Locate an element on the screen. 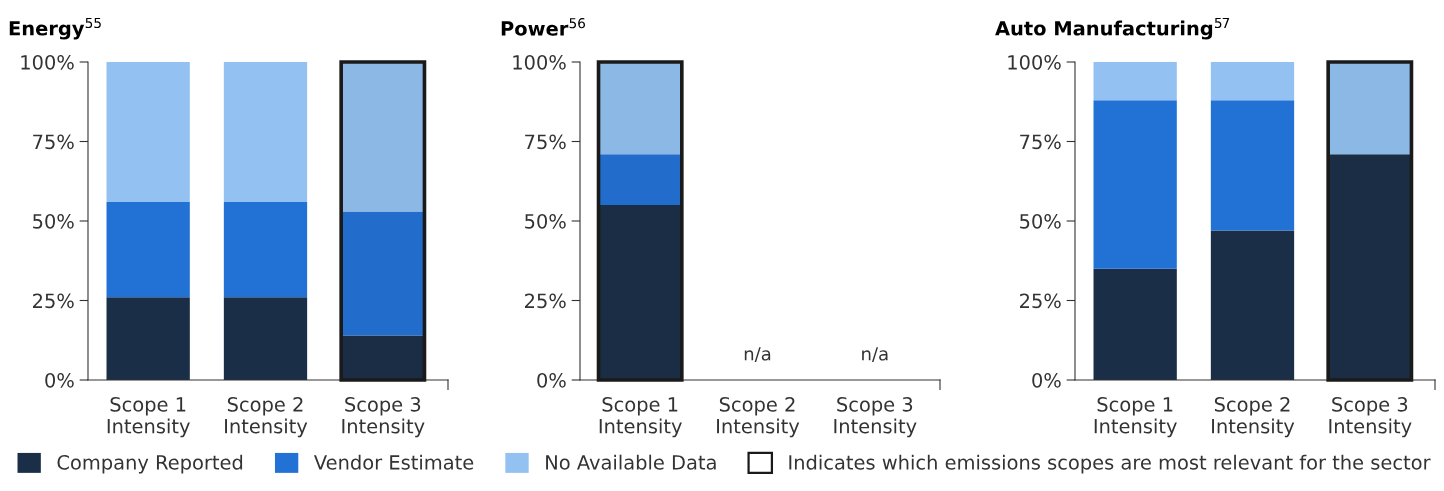 The image size is (1444, 491). legend-label: Indicates which emissions scopes are most relevant for the sector is located at coordinates (1110, 464).